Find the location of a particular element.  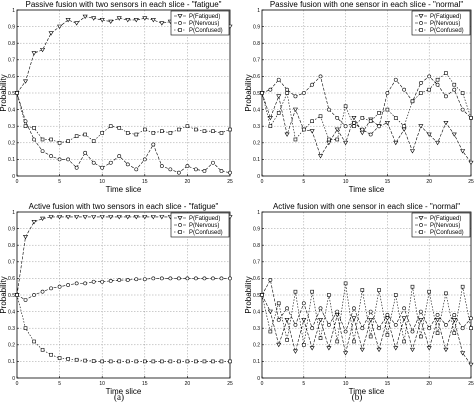

y-tick-label: 0 is located at coordinates (258, 379).